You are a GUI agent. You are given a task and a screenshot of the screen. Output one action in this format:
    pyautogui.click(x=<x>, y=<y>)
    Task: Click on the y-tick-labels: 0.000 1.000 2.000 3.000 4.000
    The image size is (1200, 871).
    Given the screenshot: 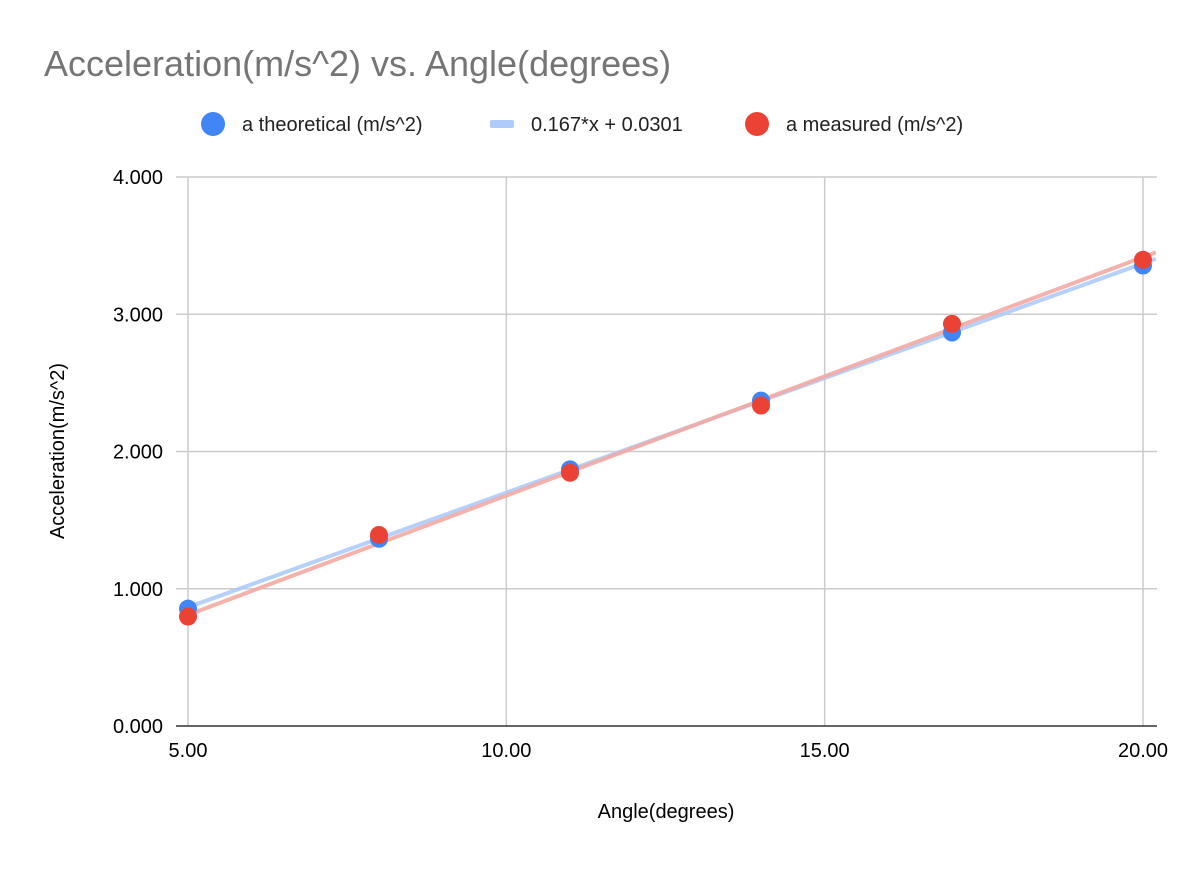 What is the action you would take?
    pyautogui.click(x=138, y=452)
    